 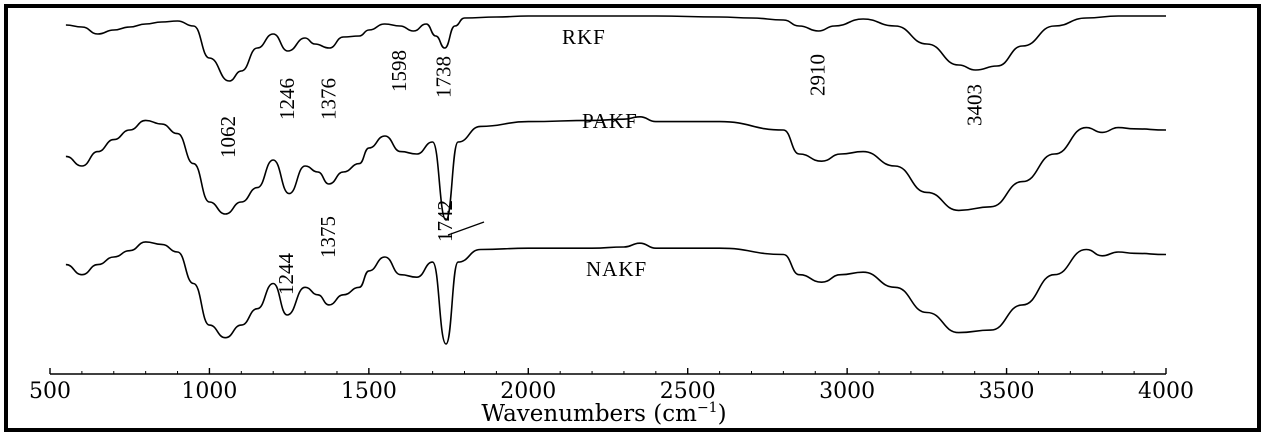 I want to click on peak-leader-line, so click(x=466, y=228).